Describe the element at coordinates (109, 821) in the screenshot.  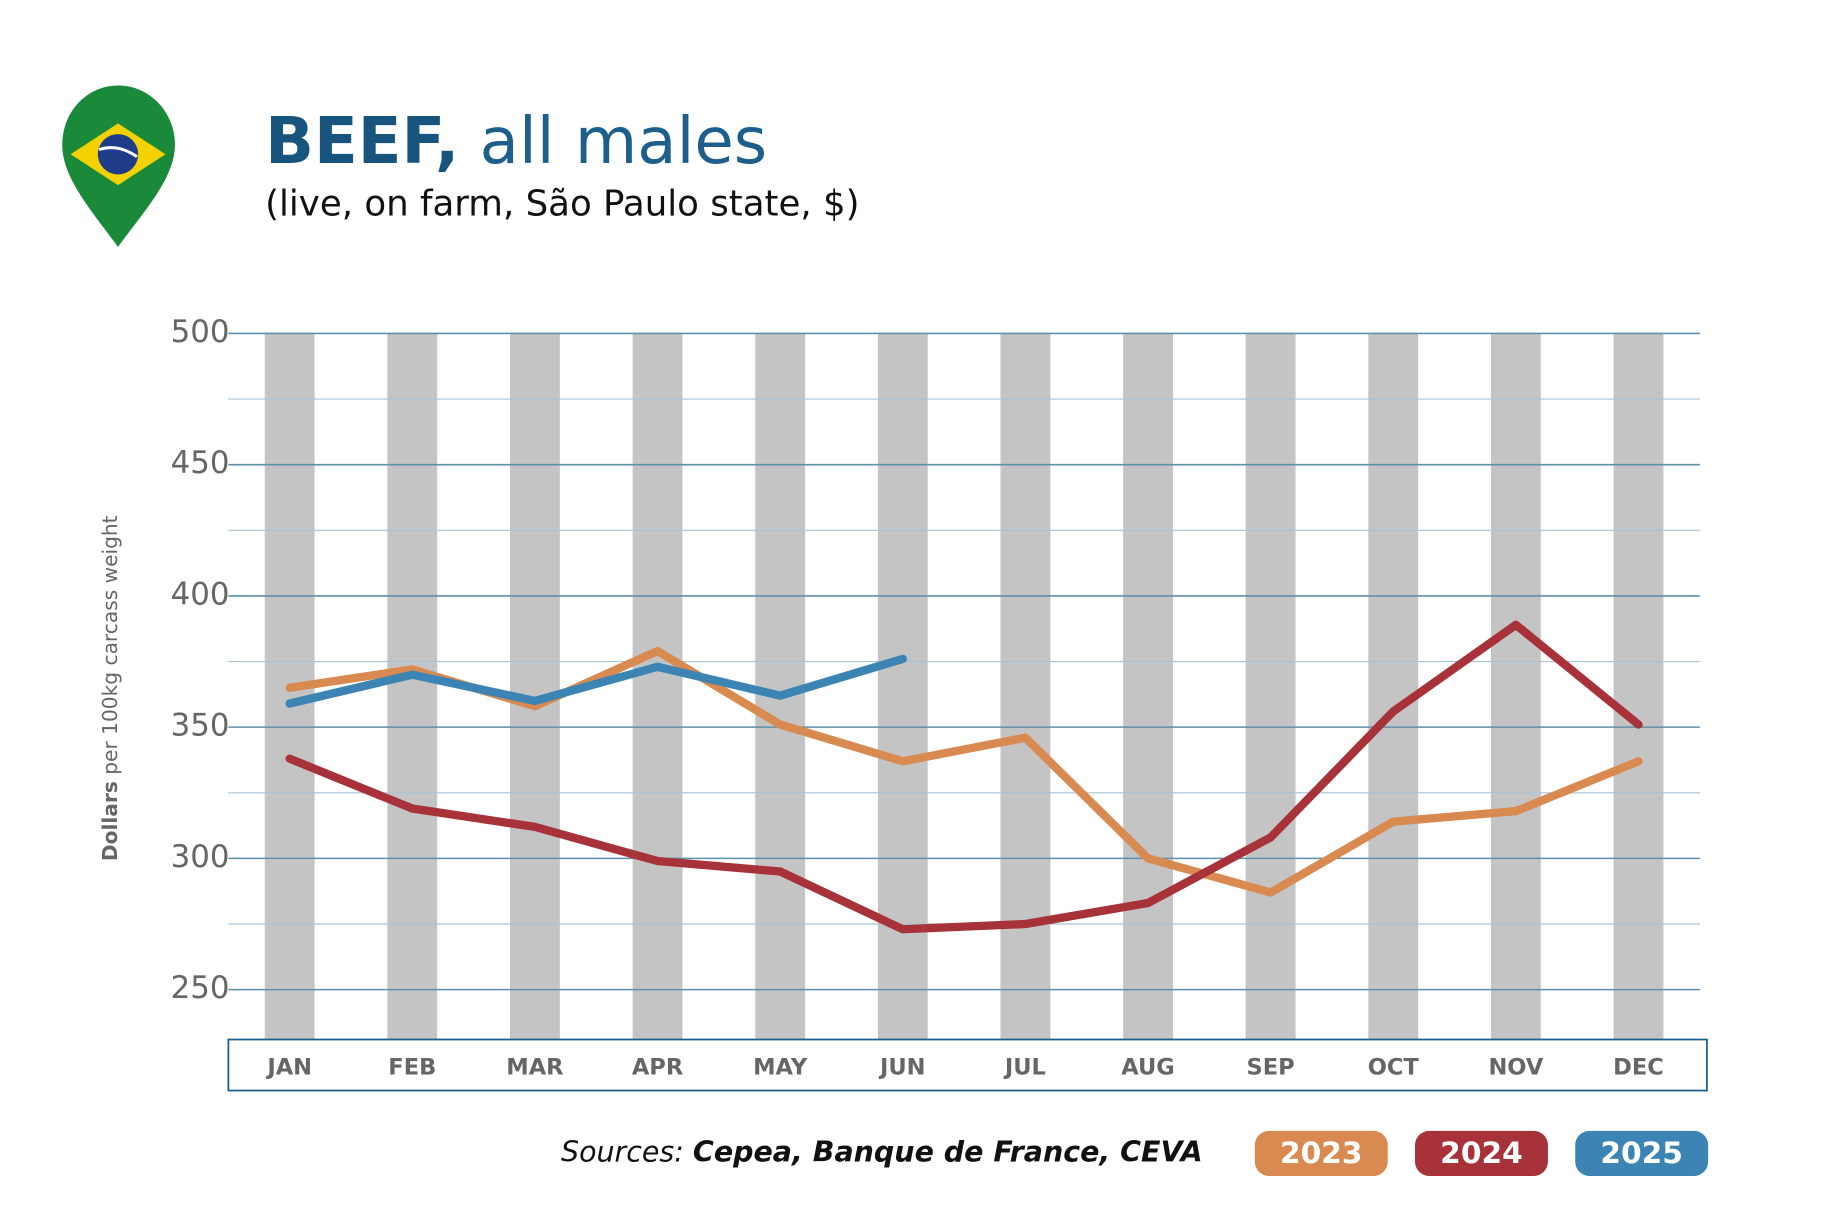
I see `y-label-emphasis: Dollars` at that location.